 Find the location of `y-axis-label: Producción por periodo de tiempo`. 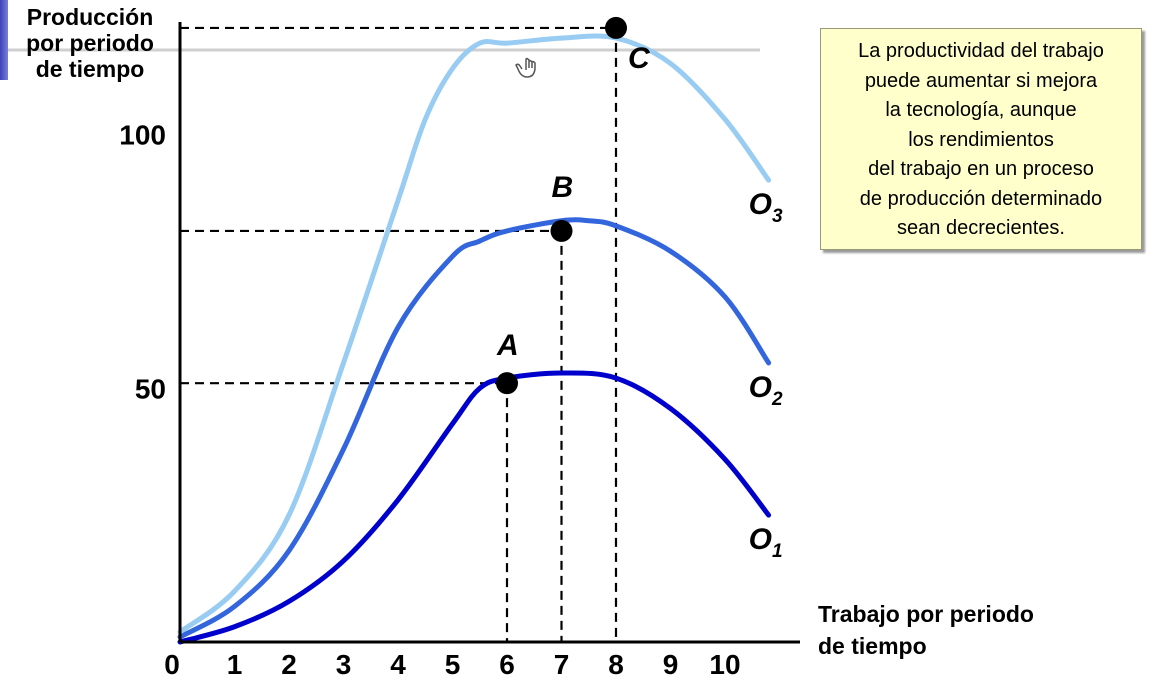

y-axis-label: Producción por periodo de tiempo is located at coordinates (90, 43).